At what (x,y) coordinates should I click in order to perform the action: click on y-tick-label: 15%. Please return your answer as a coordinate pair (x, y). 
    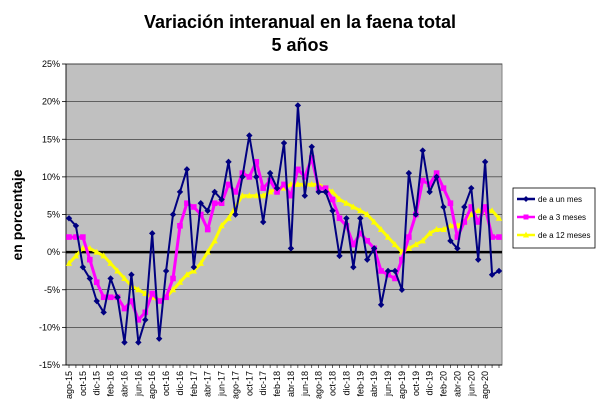
    Looking at the image, I should click on (51, 139).